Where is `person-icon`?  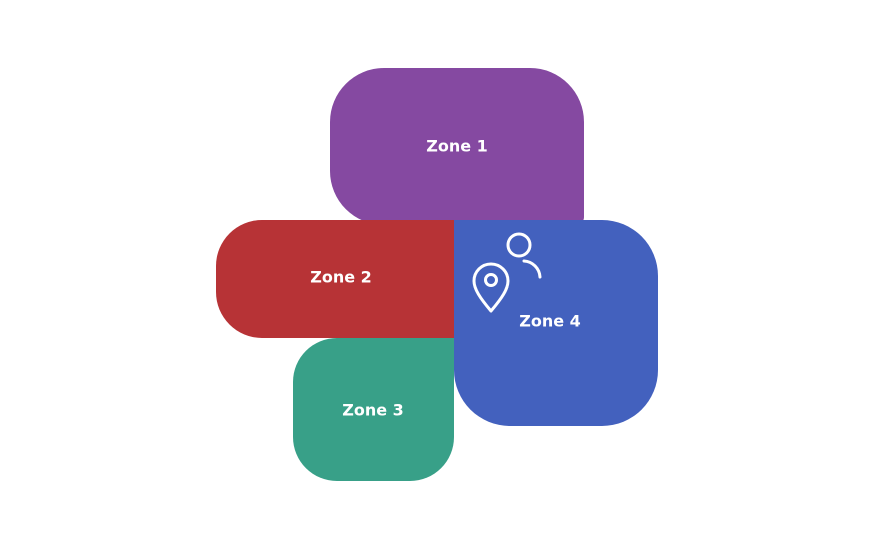 person-icon is located at coordinates (524, 255).